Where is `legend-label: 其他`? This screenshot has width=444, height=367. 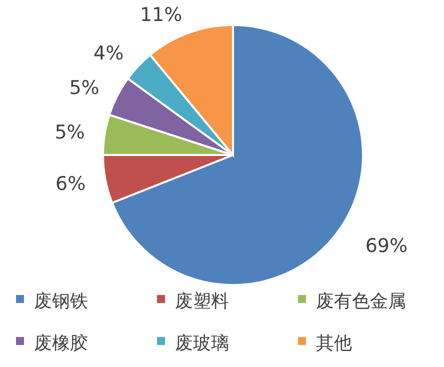
legend-label: 其他 is located at coordinates (334, 343).